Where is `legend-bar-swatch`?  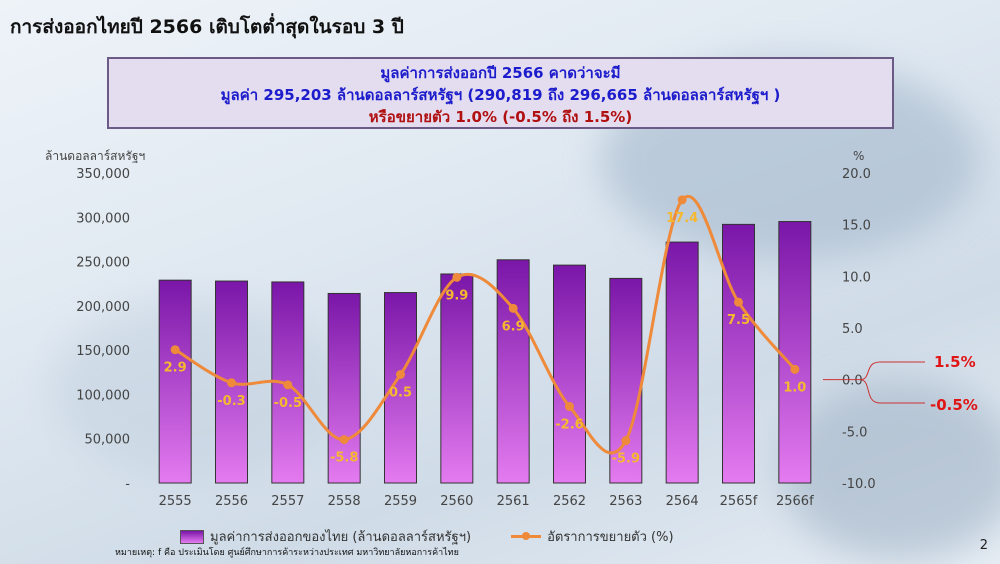 legend-bar-swatch is located at coordinates (192, 536).